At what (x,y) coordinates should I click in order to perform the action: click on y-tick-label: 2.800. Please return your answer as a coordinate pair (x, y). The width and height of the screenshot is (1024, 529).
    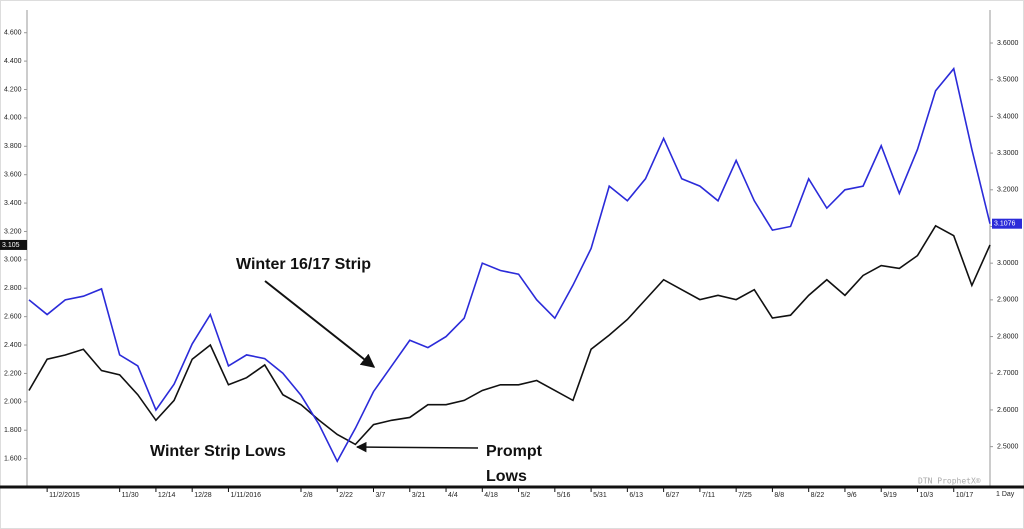
    Looking at the image, I should click on (13, 288).